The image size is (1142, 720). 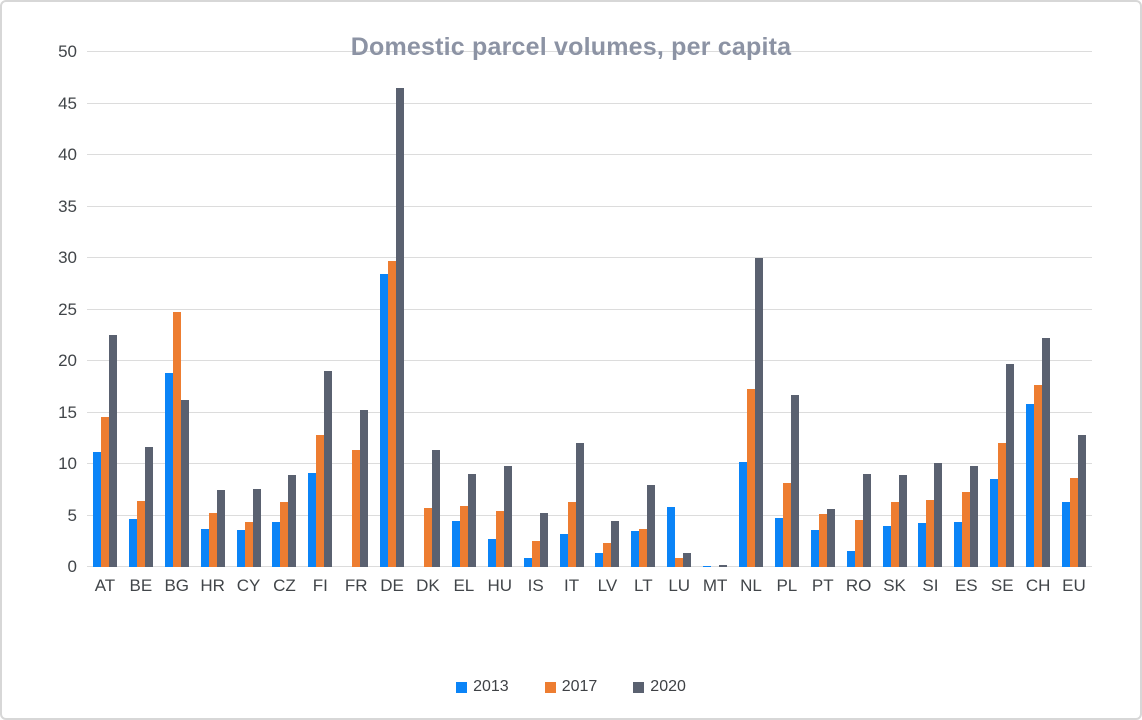 What do you see at coordinates (966, 529) in the screenshot?
I see `bar-2017-es` at bounding box center [966, 529].